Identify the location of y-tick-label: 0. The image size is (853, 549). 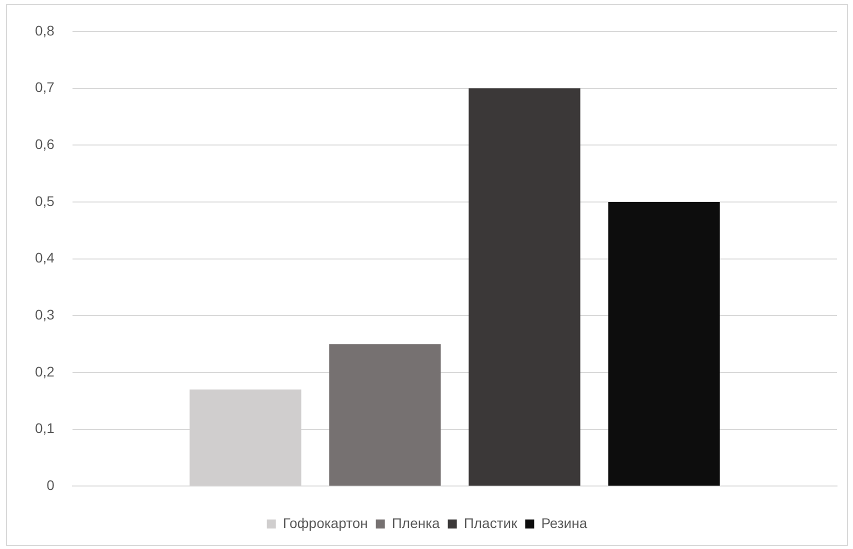
(50, 485).